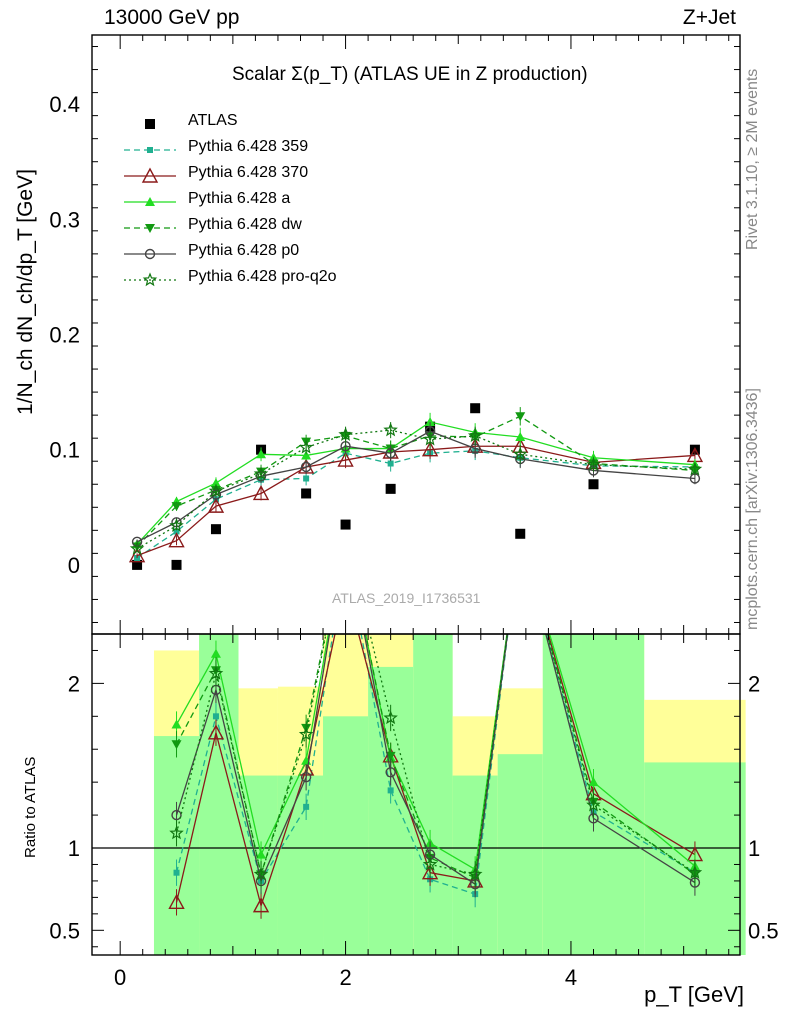 The height and width of the screenshot is (1024, 786). Describe the element at coordinates (248, 146) in the screenshot. I see `legend-label: Pythia 6.428 359` at that location.